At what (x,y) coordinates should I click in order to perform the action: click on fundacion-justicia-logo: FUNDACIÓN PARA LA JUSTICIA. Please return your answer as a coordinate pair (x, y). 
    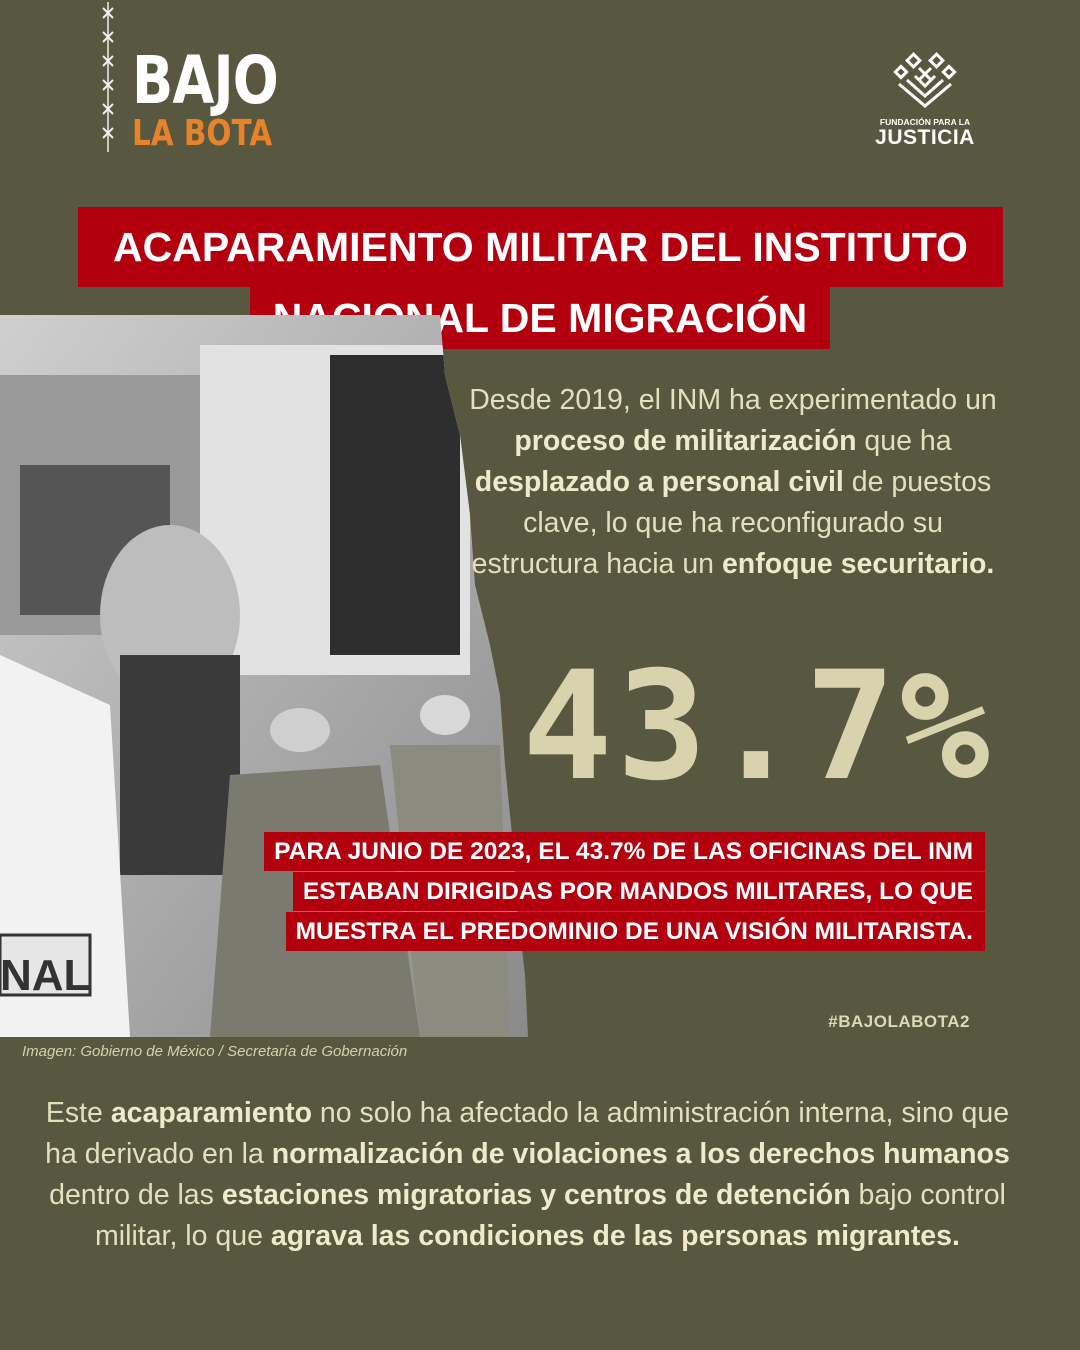
    Looking at the image, I should click on (925, 100).